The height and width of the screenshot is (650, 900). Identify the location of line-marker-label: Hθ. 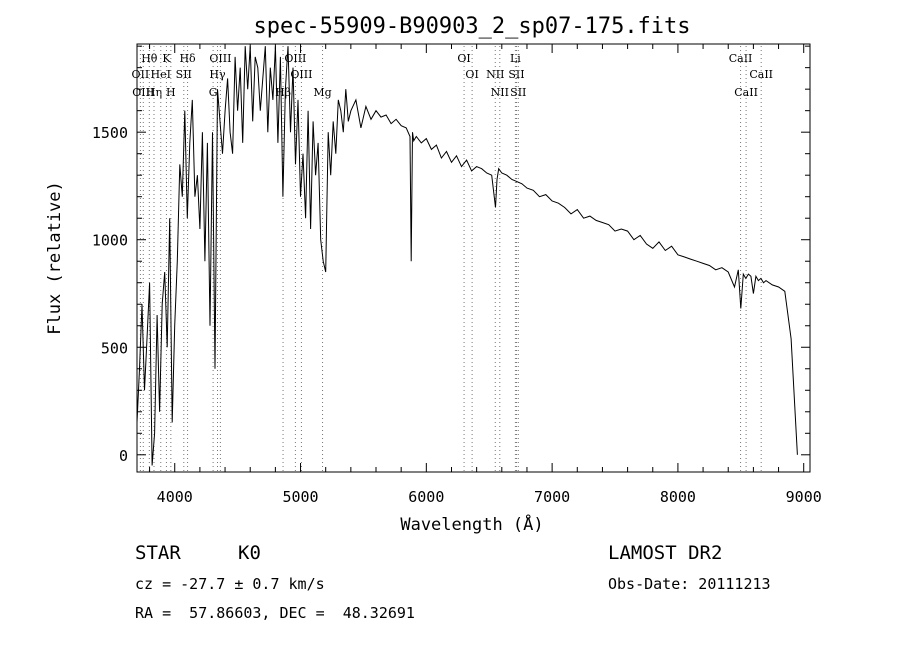
(149, 58).